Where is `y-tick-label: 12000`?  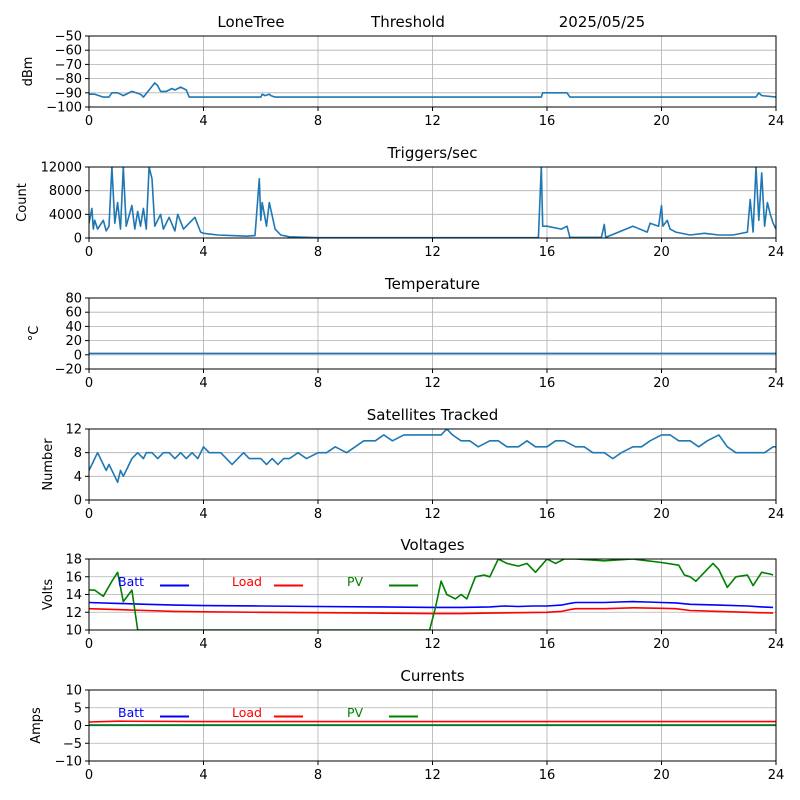 y-tick-label: 12000 is located at coordinates (61, 168).